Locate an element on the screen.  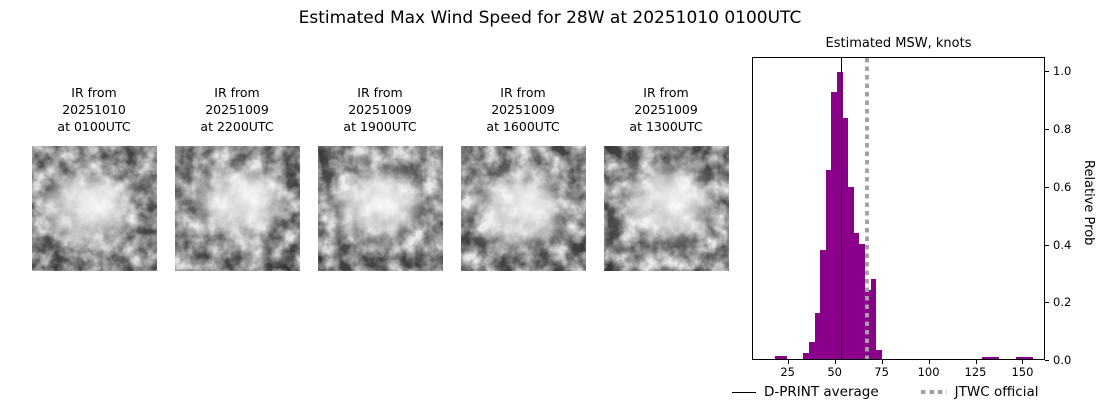
y-tick-label: 0.8 is located at coordinates (1062, 129).